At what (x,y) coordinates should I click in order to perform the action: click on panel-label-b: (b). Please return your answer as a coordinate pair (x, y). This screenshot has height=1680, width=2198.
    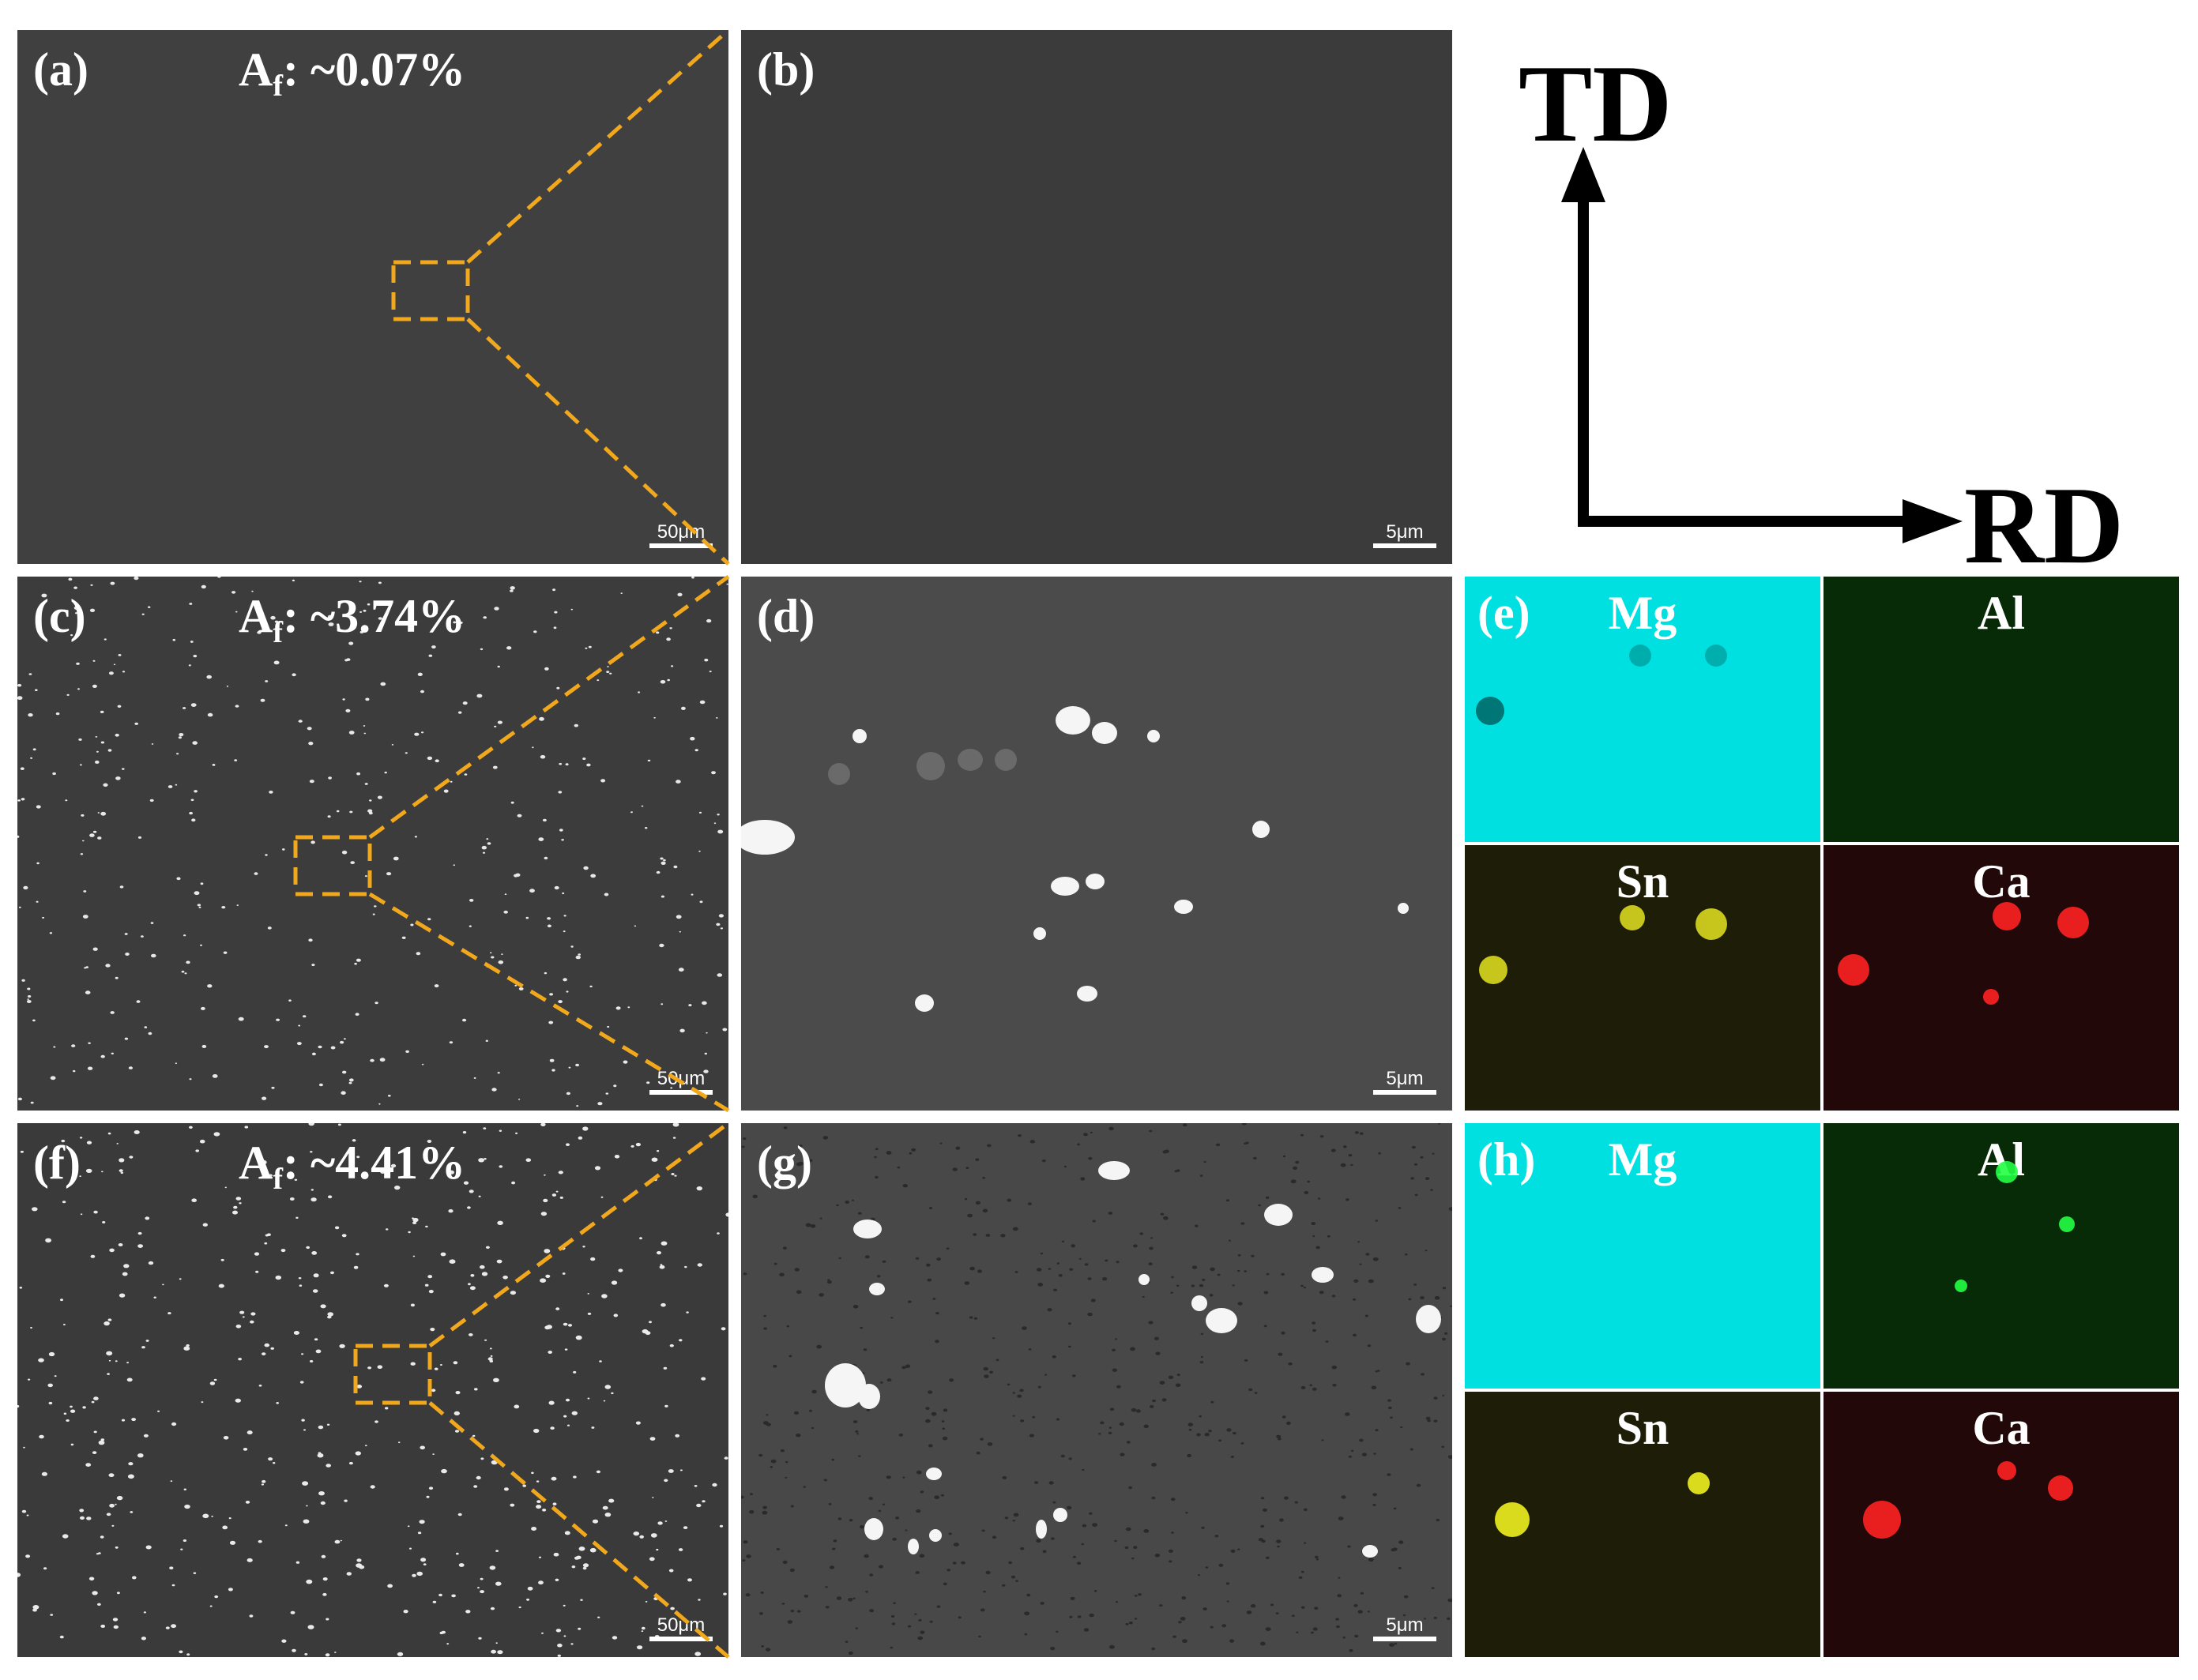
    Looking at the image, I should click on (786, 69).